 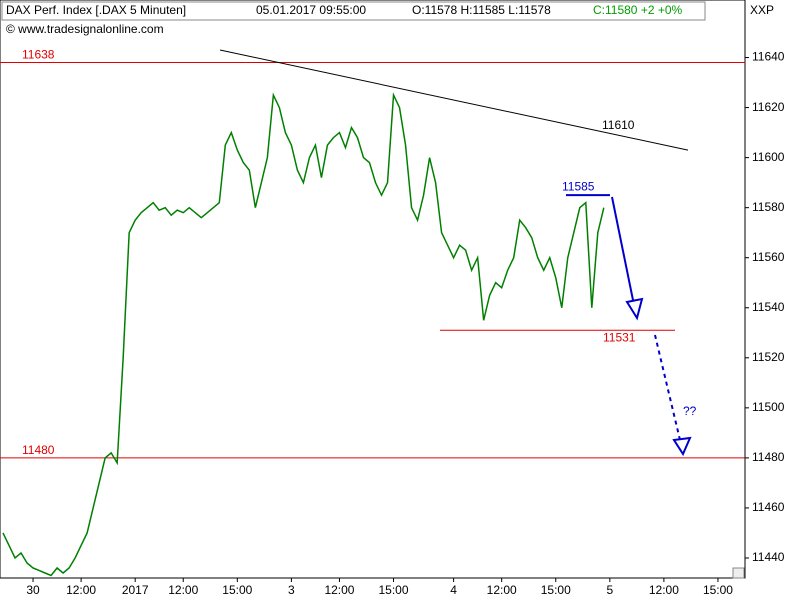 What do you see at coordinates (609, 590) in the screenshot?
I see `x-tick-label: 5` at bounding box center [609, 590].